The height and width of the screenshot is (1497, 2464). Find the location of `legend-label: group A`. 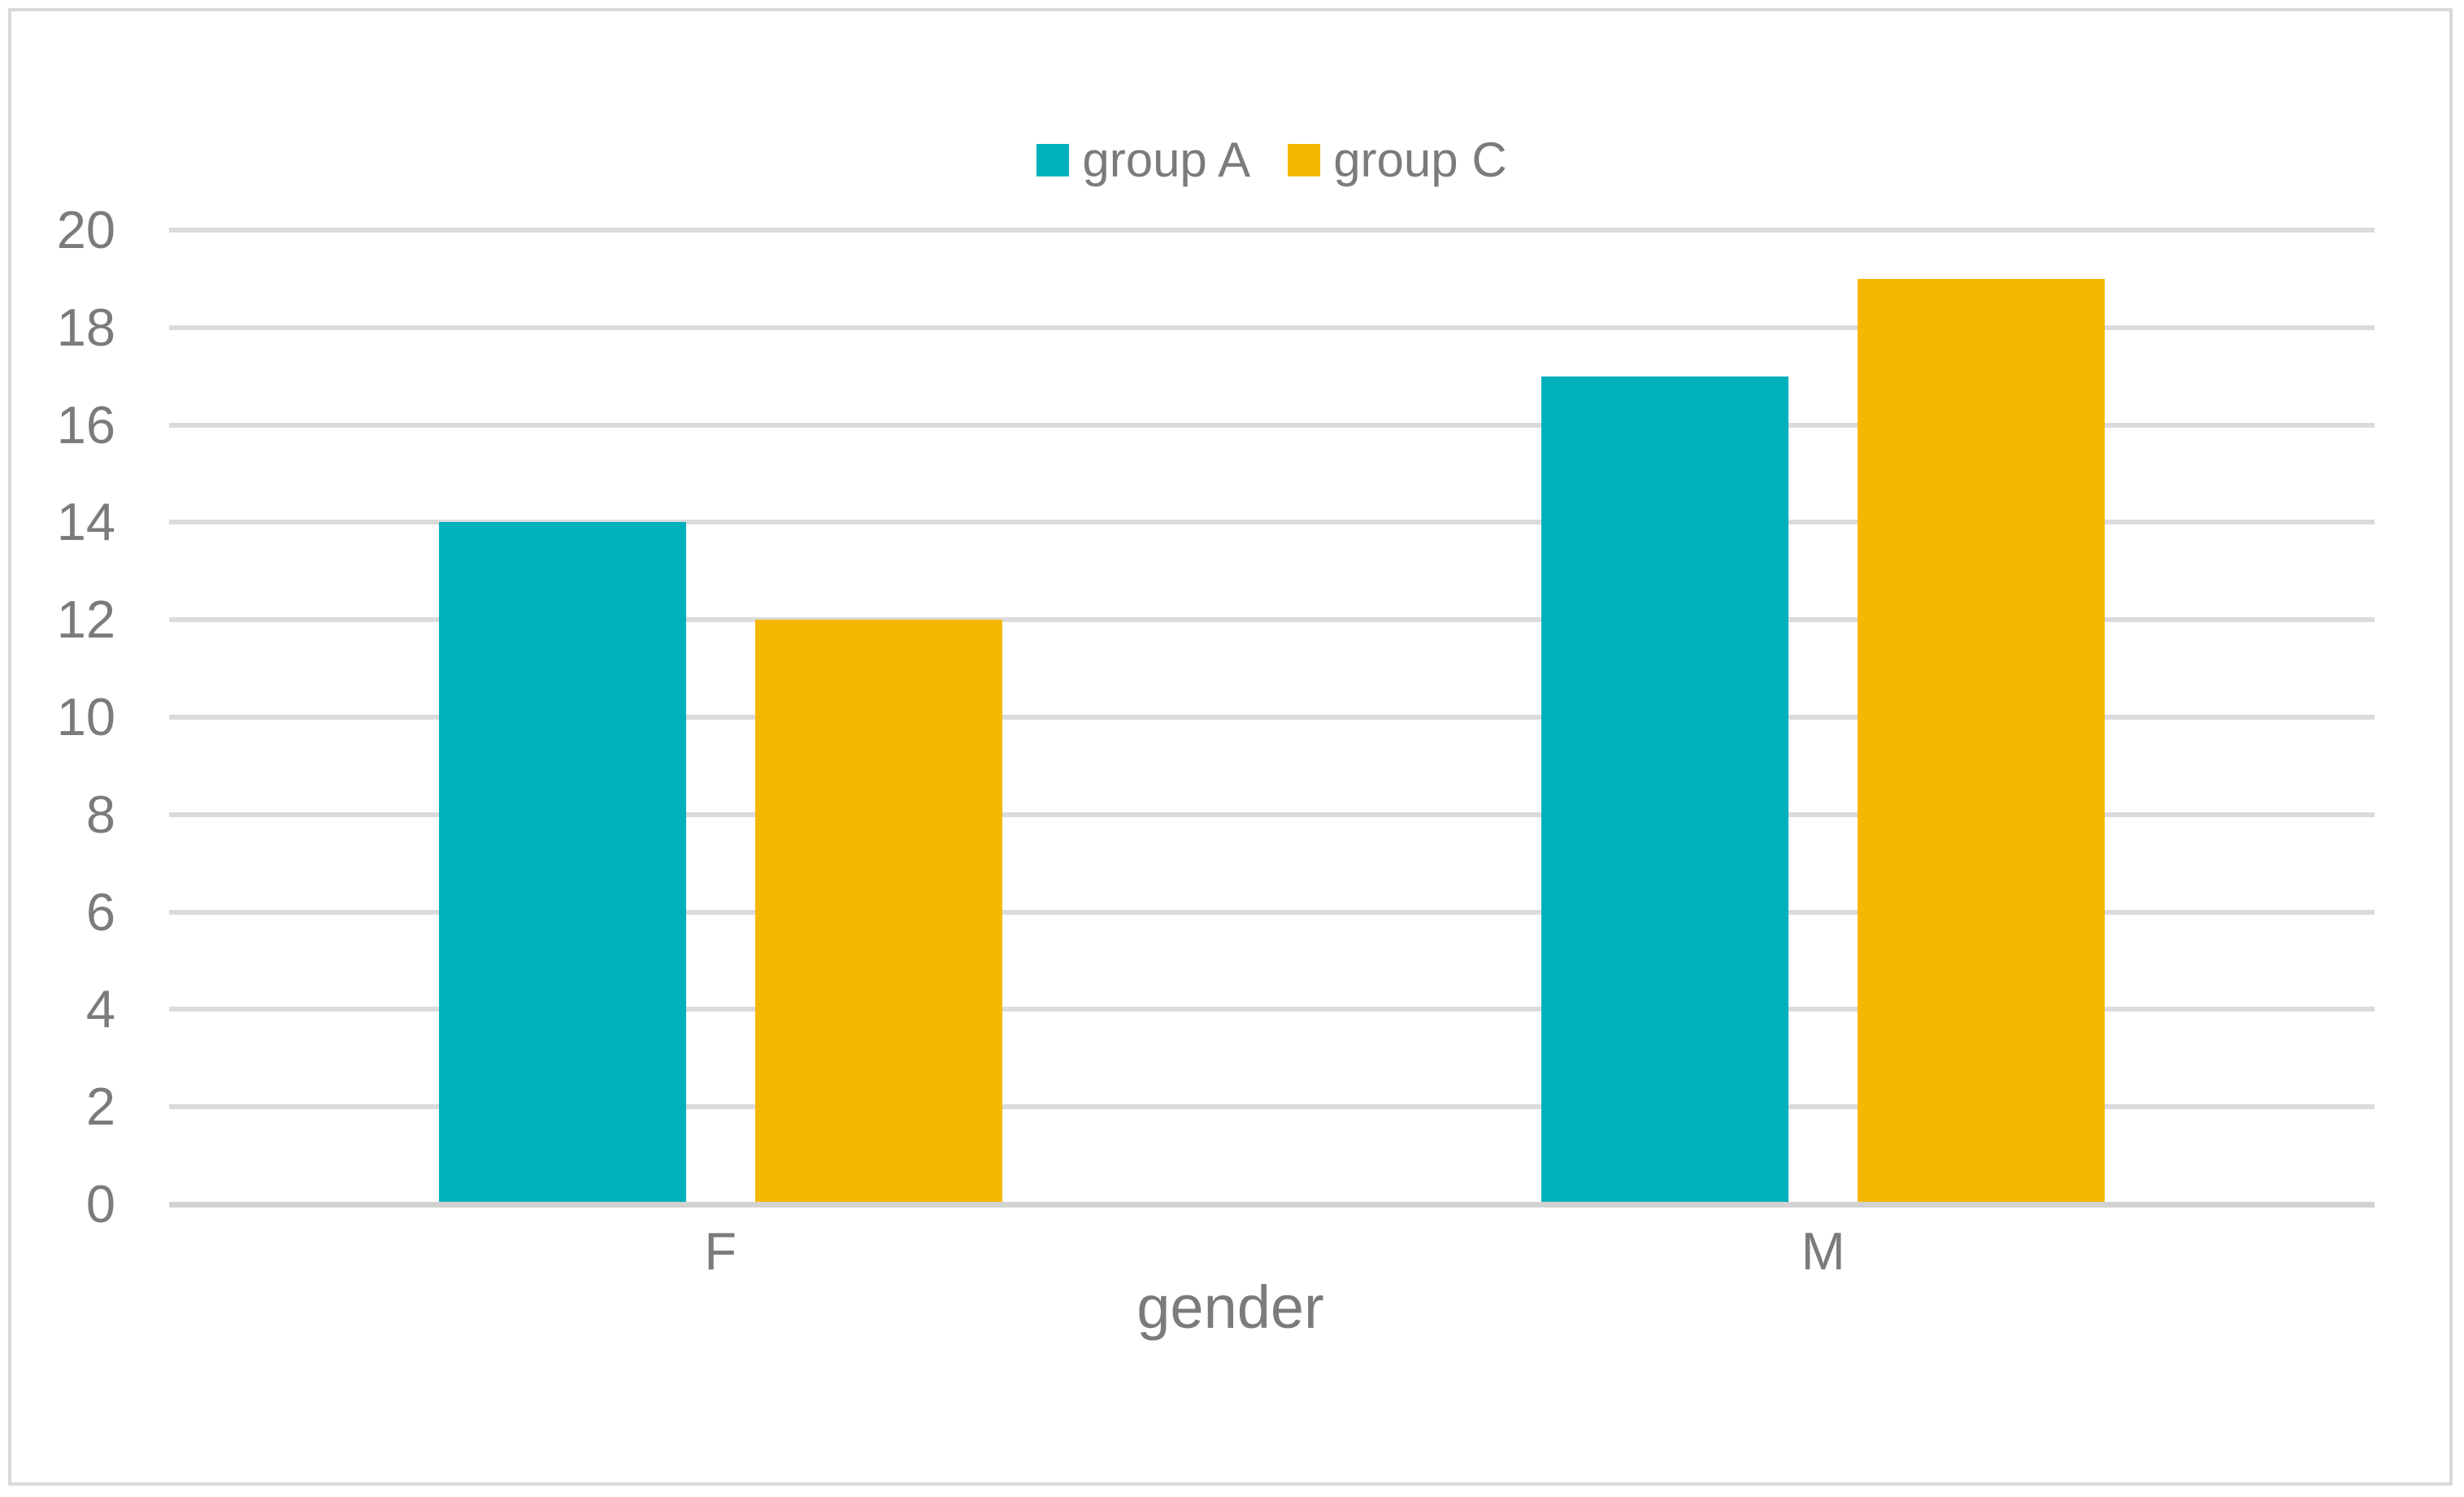

legend-label: group A is located at coordinates (1166, 160).